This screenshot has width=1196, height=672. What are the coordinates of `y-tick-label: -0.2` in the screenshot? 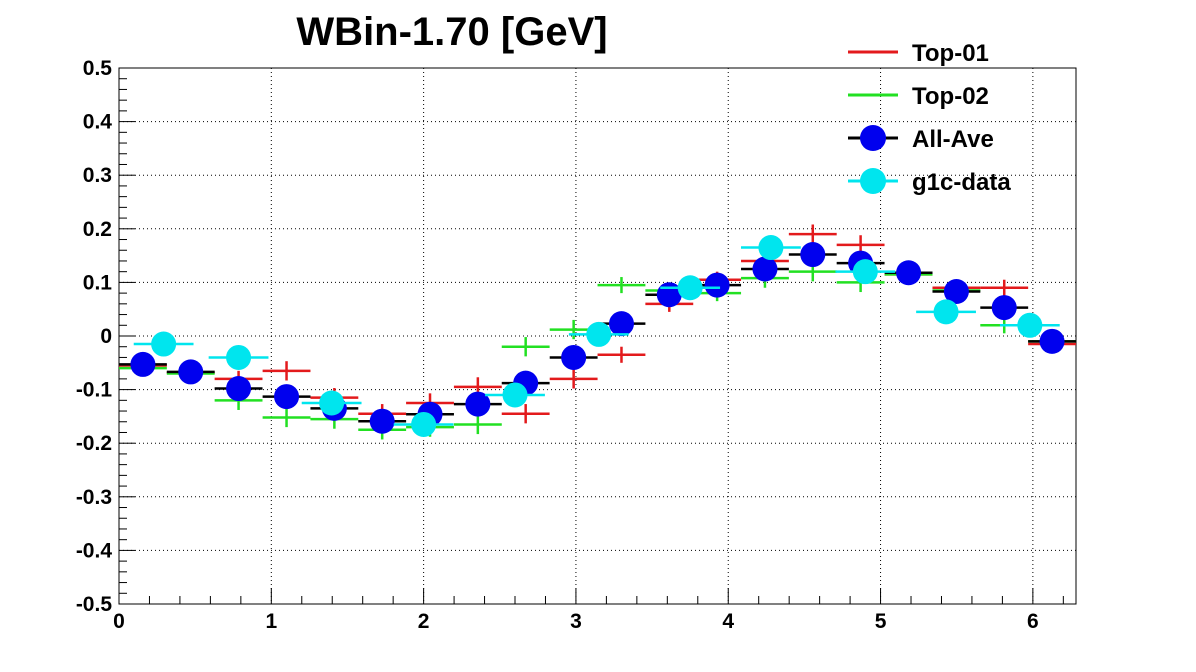 It's located at (94, 443).